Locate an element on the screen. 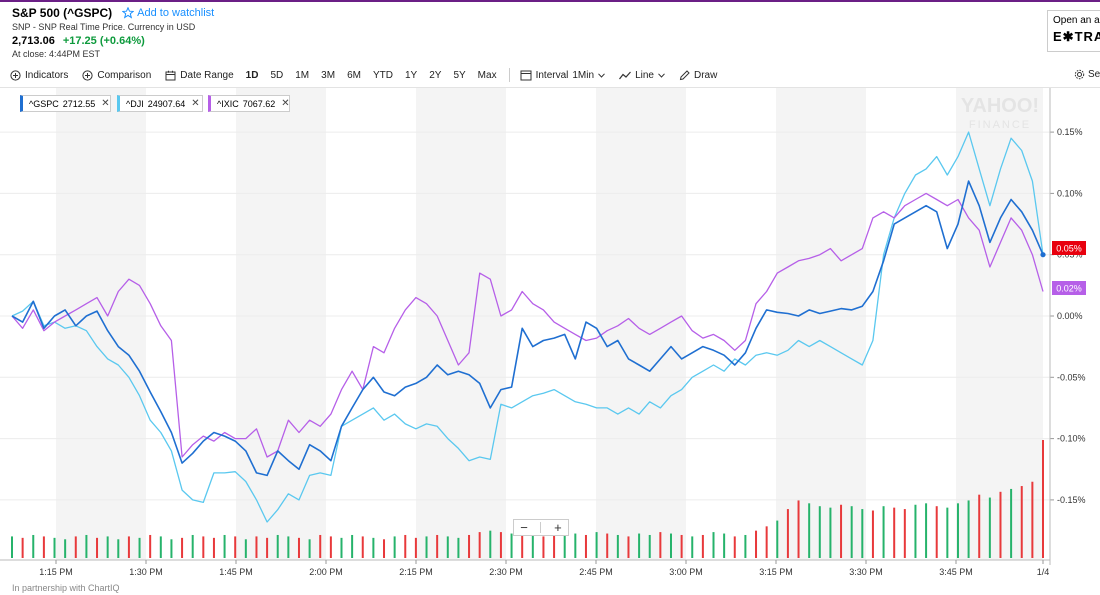 This screenshot has width=1100, height=595. zoom-out-button: − is located at coordinates (524, 527).